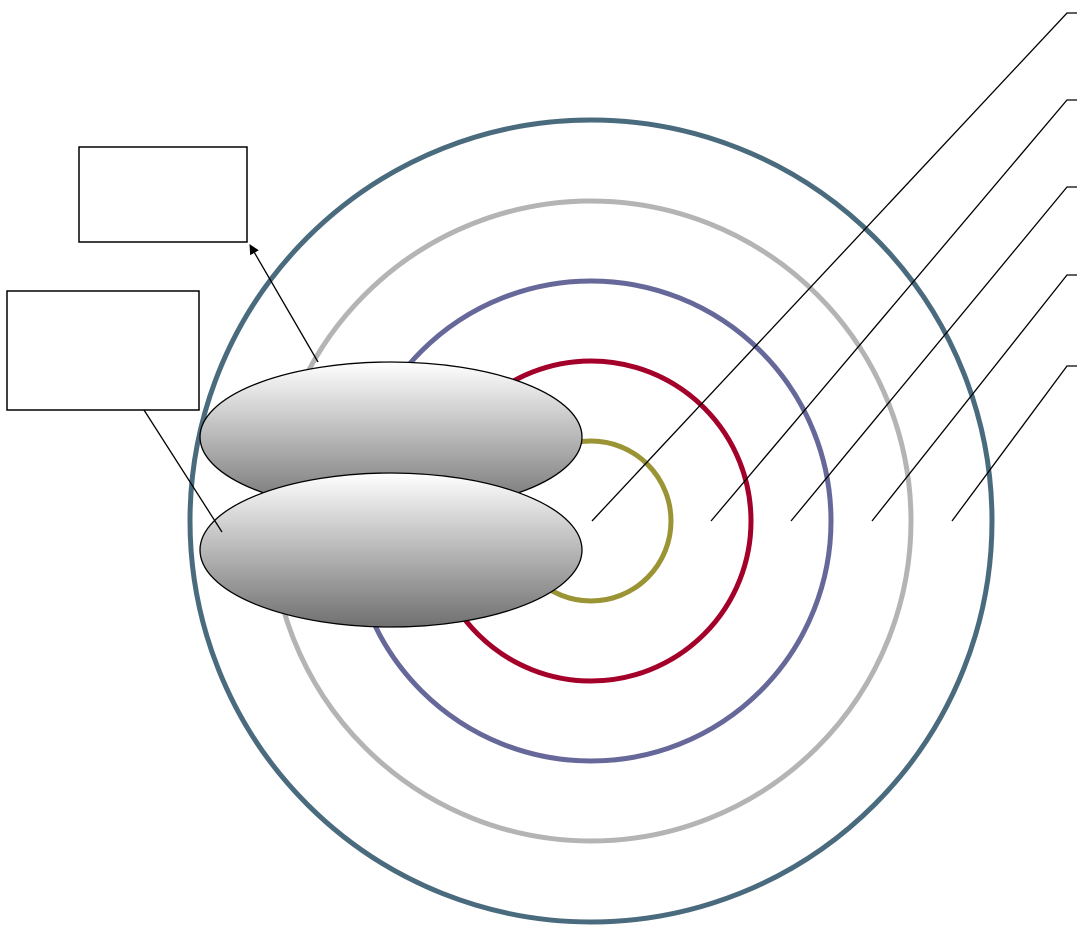 The width and height of the screenshot is (1077, 926). I want to click on leader-to-lower-box, so click(183, 471).